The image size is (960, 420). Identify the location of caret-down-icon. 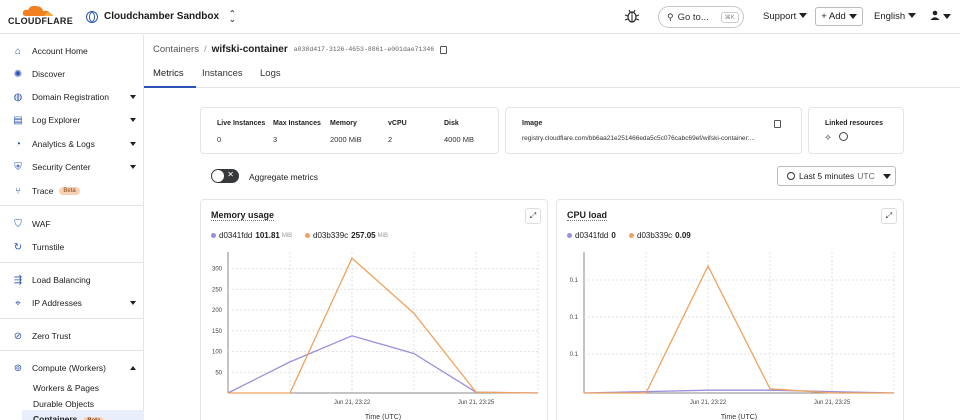
(947, 16).